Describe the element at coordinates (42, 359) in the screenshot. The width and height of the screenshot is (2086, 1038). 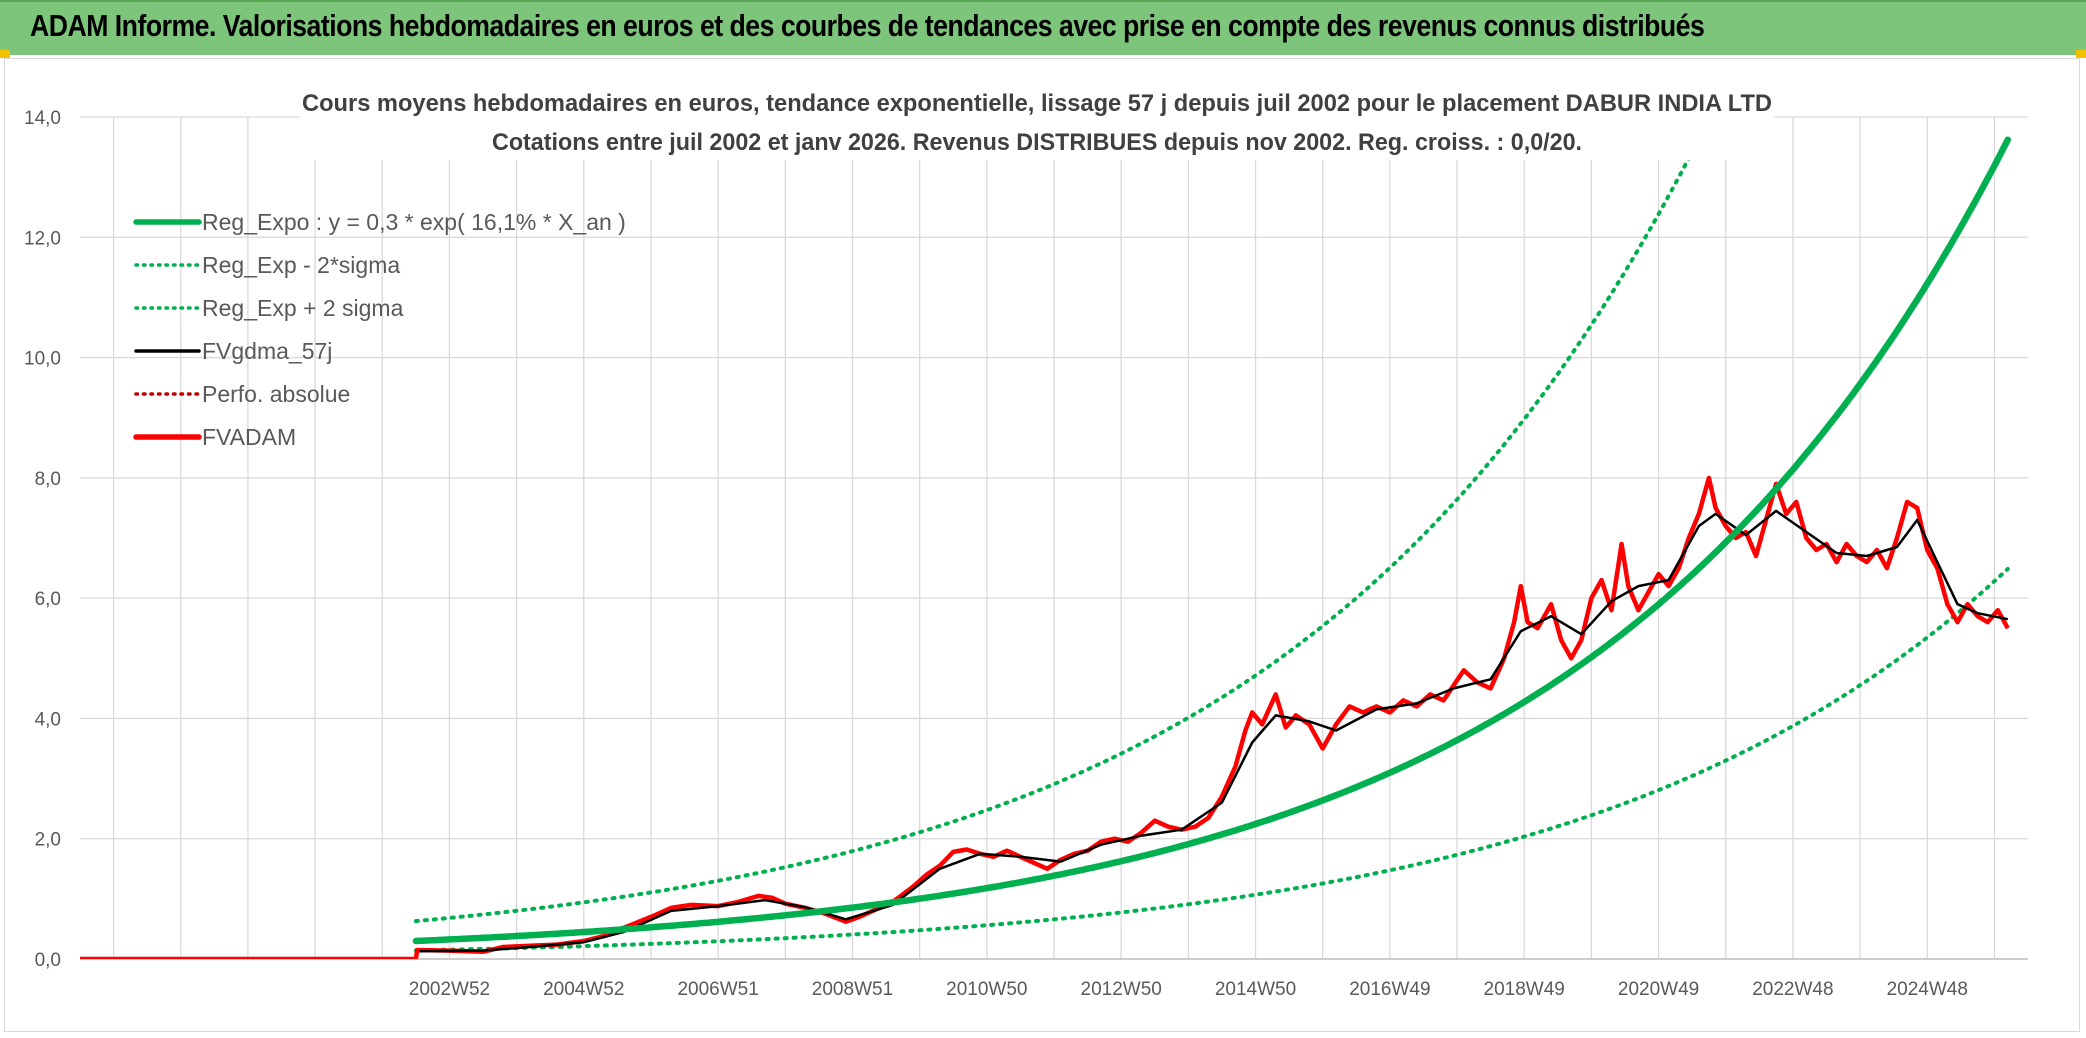
I see `y-tick-label: 10,0` at that location.